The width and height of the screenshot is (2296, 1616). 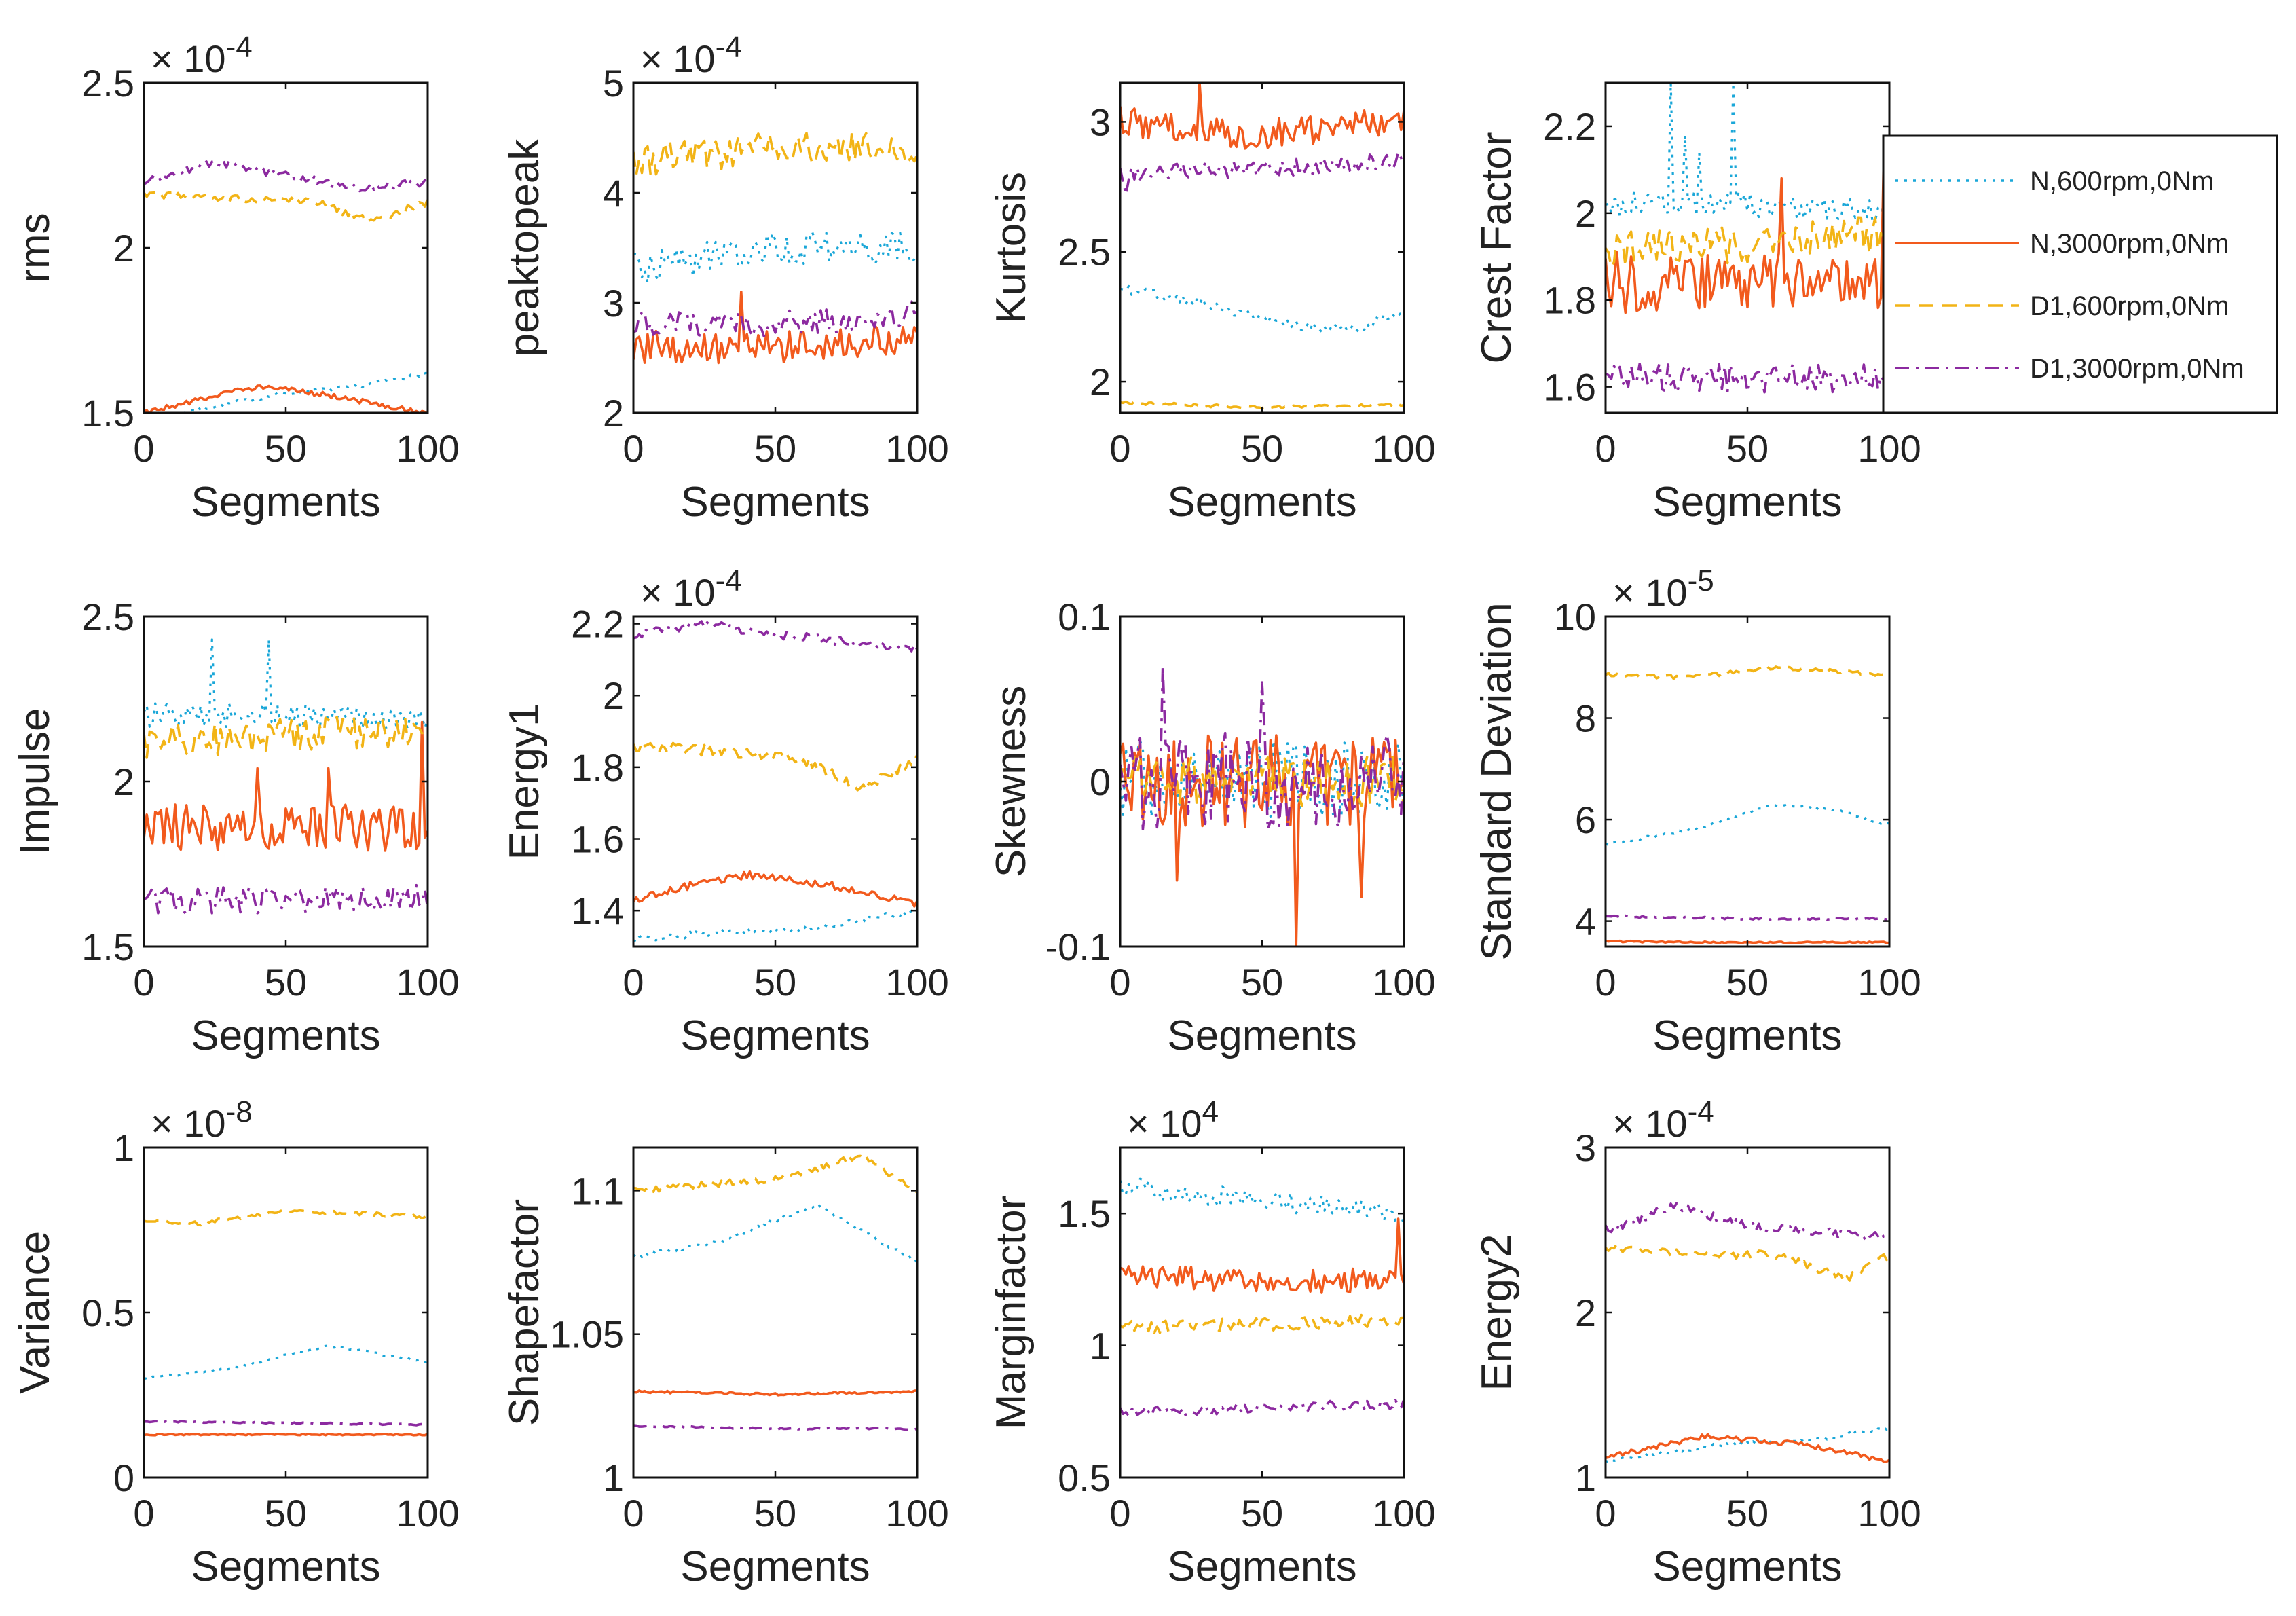 What do you see at coordinates (1575, 616) in the screenshot?
I see `y-tick-label: 10` at bounding box center [1575, 616].